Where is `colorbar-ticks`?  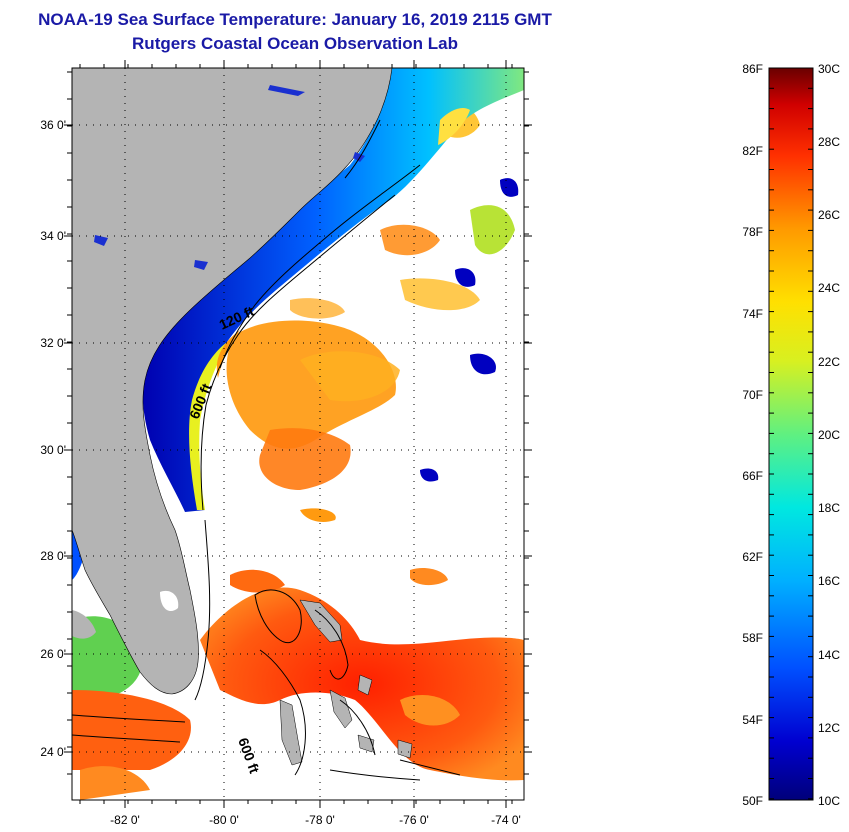 colorbar-ticks is located at coordinates (791, 433).